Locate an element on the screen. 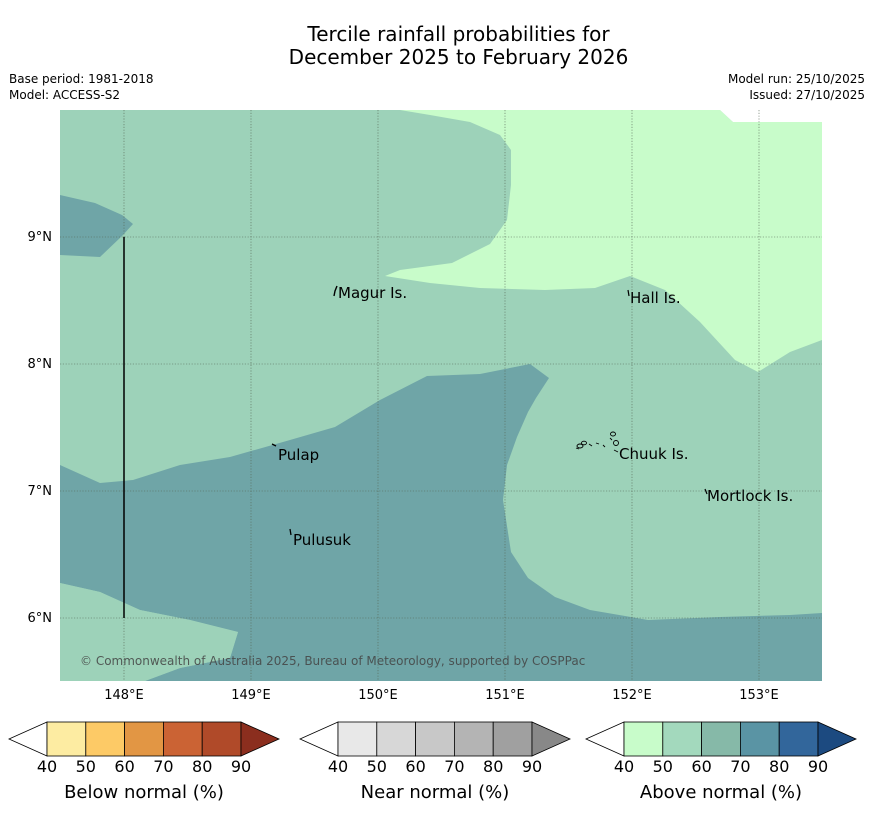 This screenshot has height=816, width=873. colorbar-above-low-triangle is located at coordinates (605, 739).